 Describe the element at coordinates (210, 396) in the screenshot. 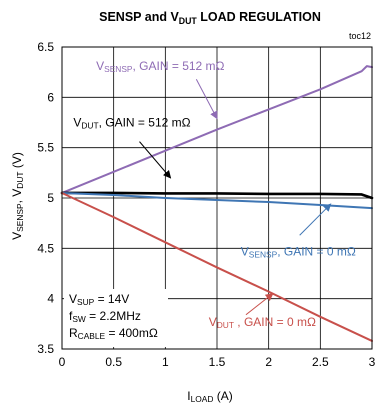

I see `x-axis-label: ILOAD (A)` at that location.